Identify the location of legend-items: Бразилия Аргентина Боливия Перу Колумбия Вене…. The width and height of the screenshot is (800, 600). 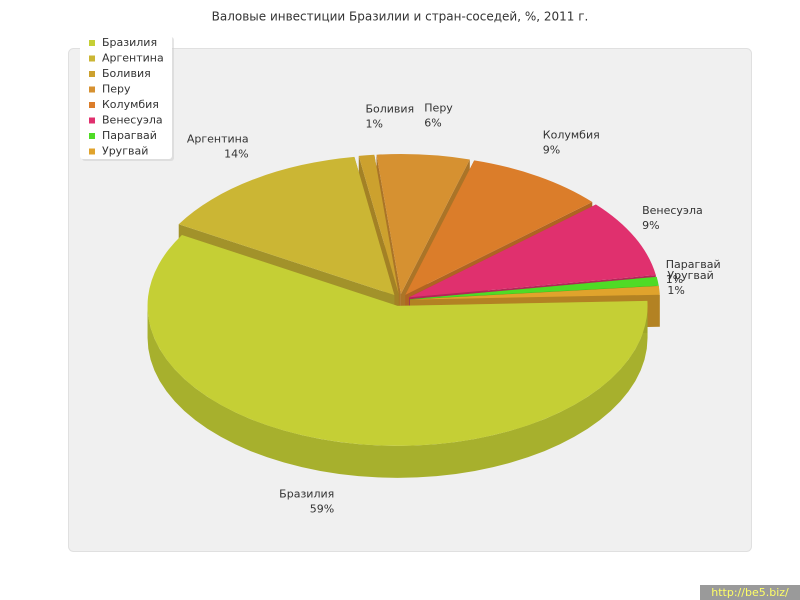
(126, 97).